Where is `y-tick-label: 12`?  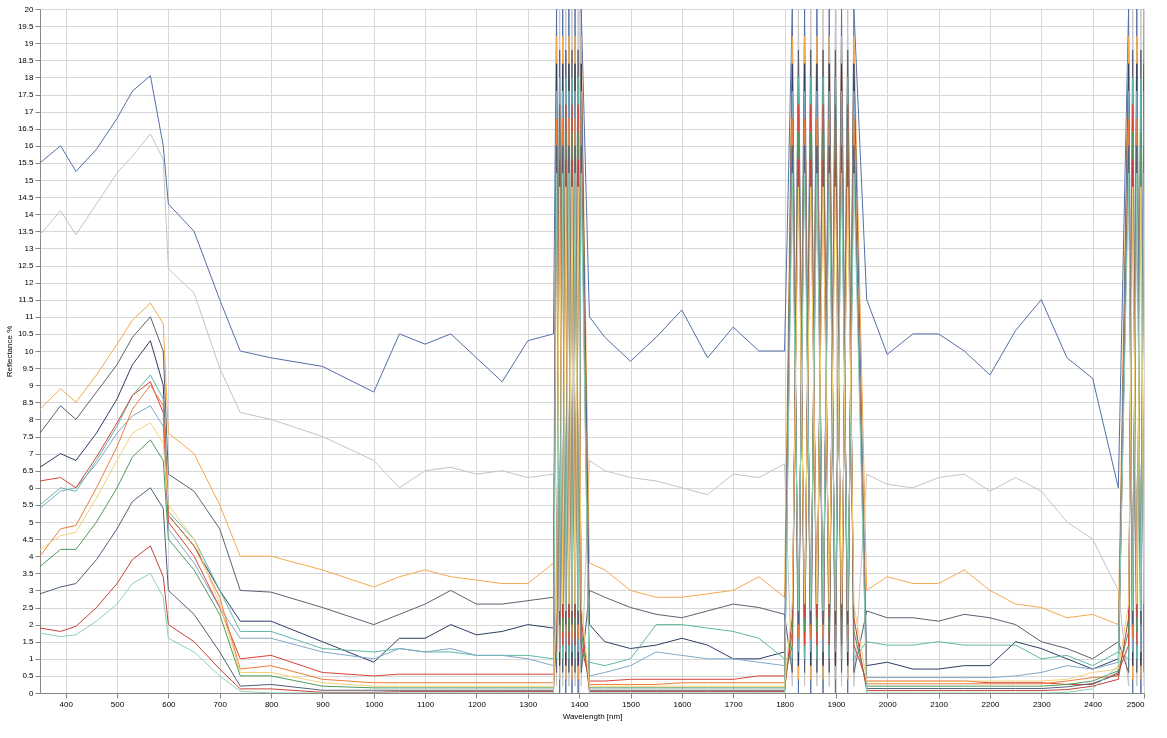
y-tick-label: 12 is located at coordinates (29, 283).